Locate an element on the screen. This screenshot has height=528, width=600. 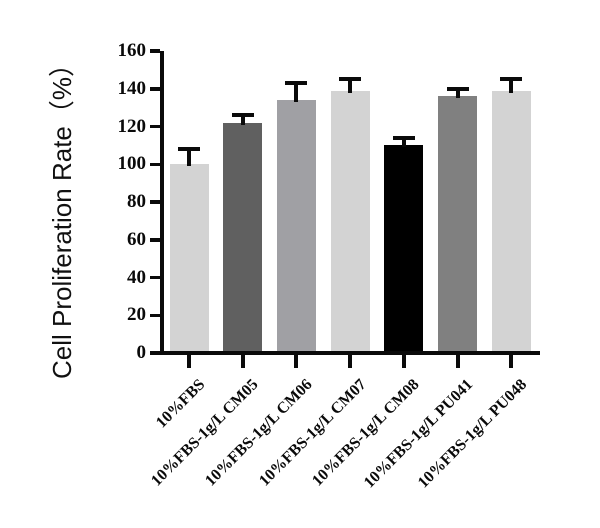
y-tick-label: 40 is located at coordinates (136, 277).